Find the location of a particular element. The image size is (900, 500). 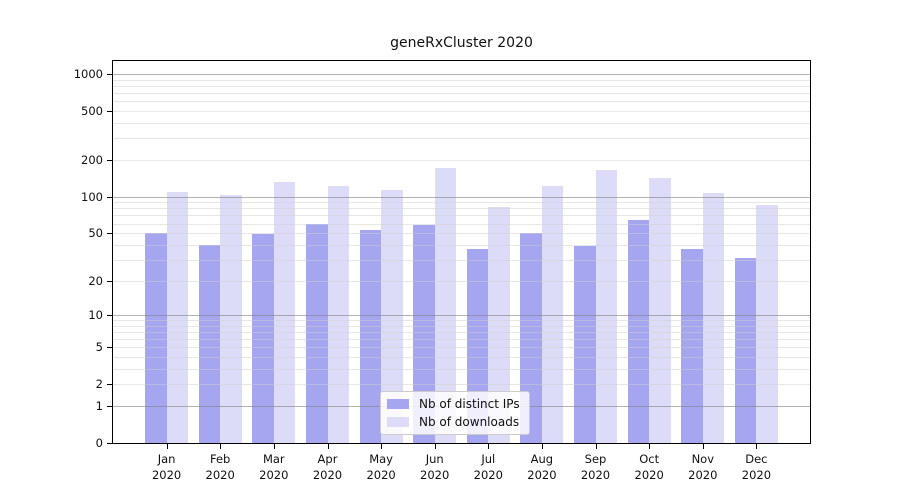

x-tick-apr is located at coordinates (328, 446).